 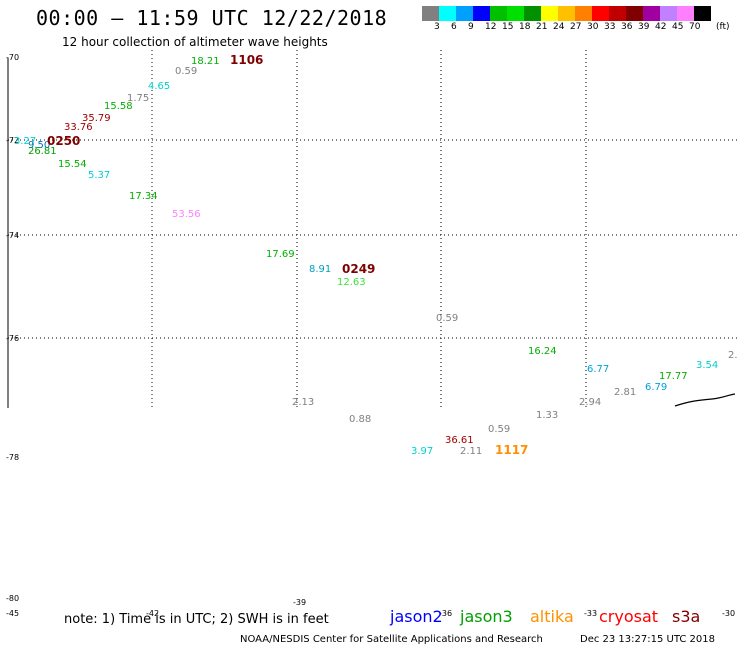 I want to click on wave-height-label: 35.79, so click(x=96, y=118).